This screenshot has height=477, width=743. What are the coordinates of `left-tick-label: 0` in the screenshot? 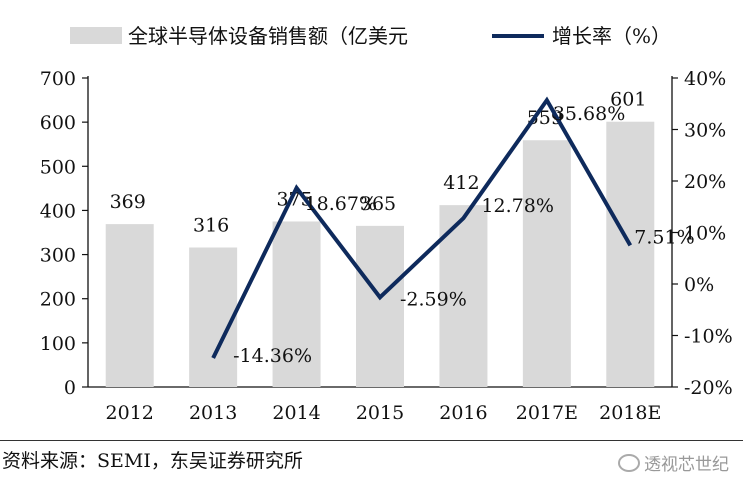 It's located at (70, 388).